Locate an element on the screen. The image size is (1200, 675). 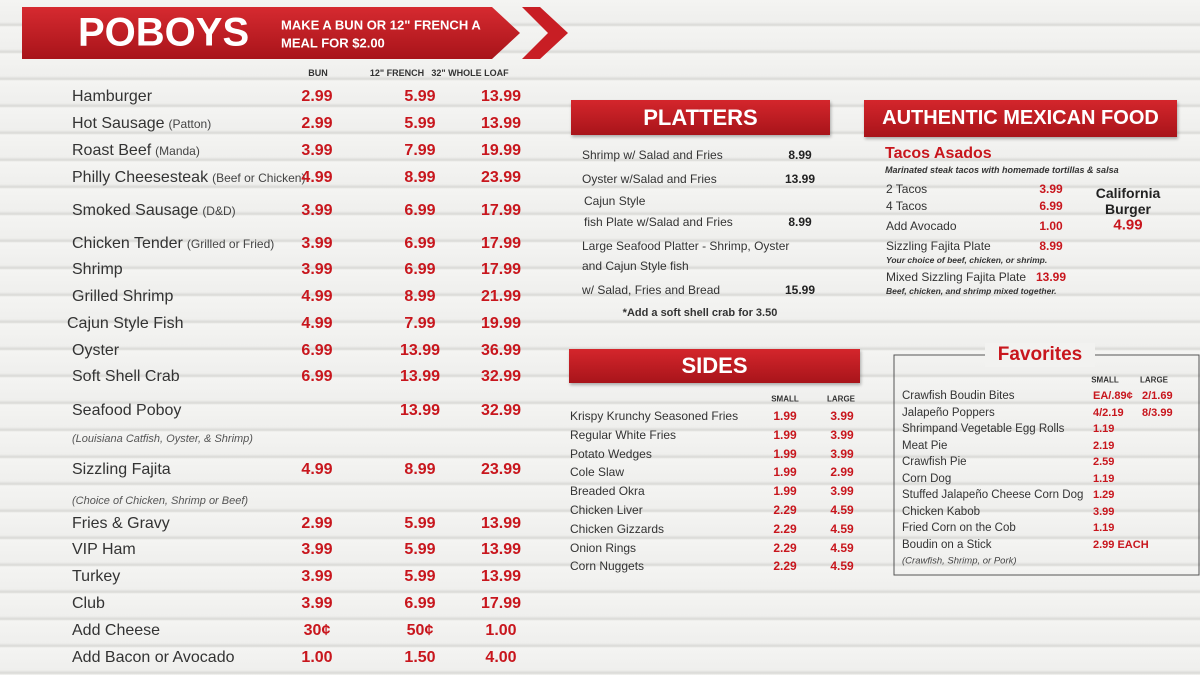
price: 50¢ is located at coordinates (420, 630).